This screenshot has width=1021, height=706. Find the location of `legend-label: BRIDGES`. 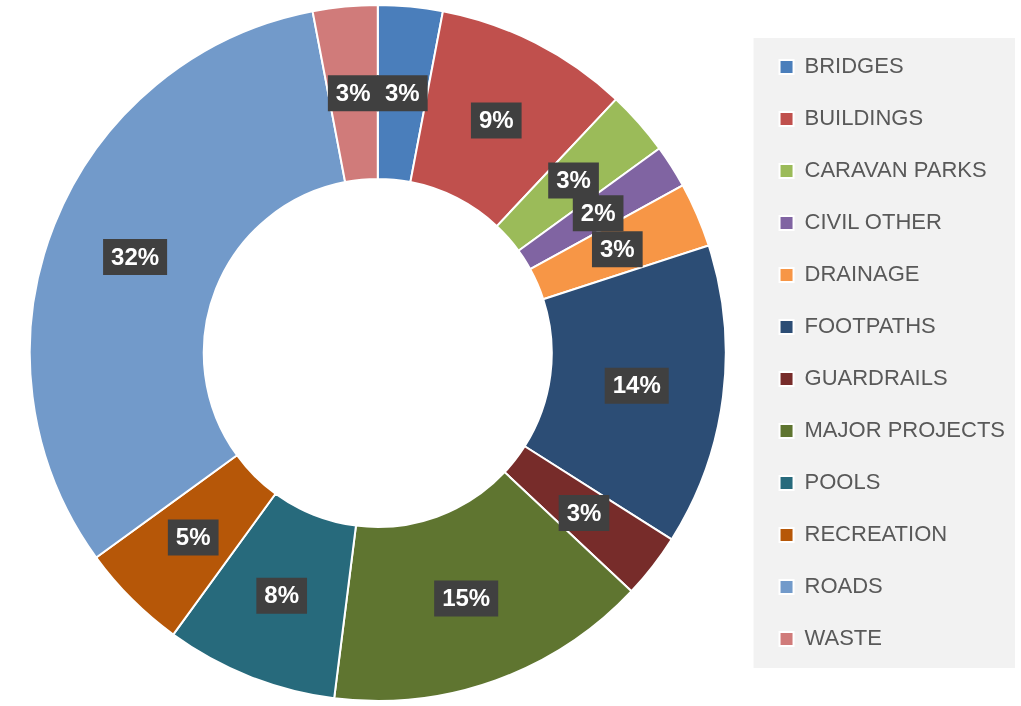

legend-label: BRIDGES is located at coordinates (854, 66).